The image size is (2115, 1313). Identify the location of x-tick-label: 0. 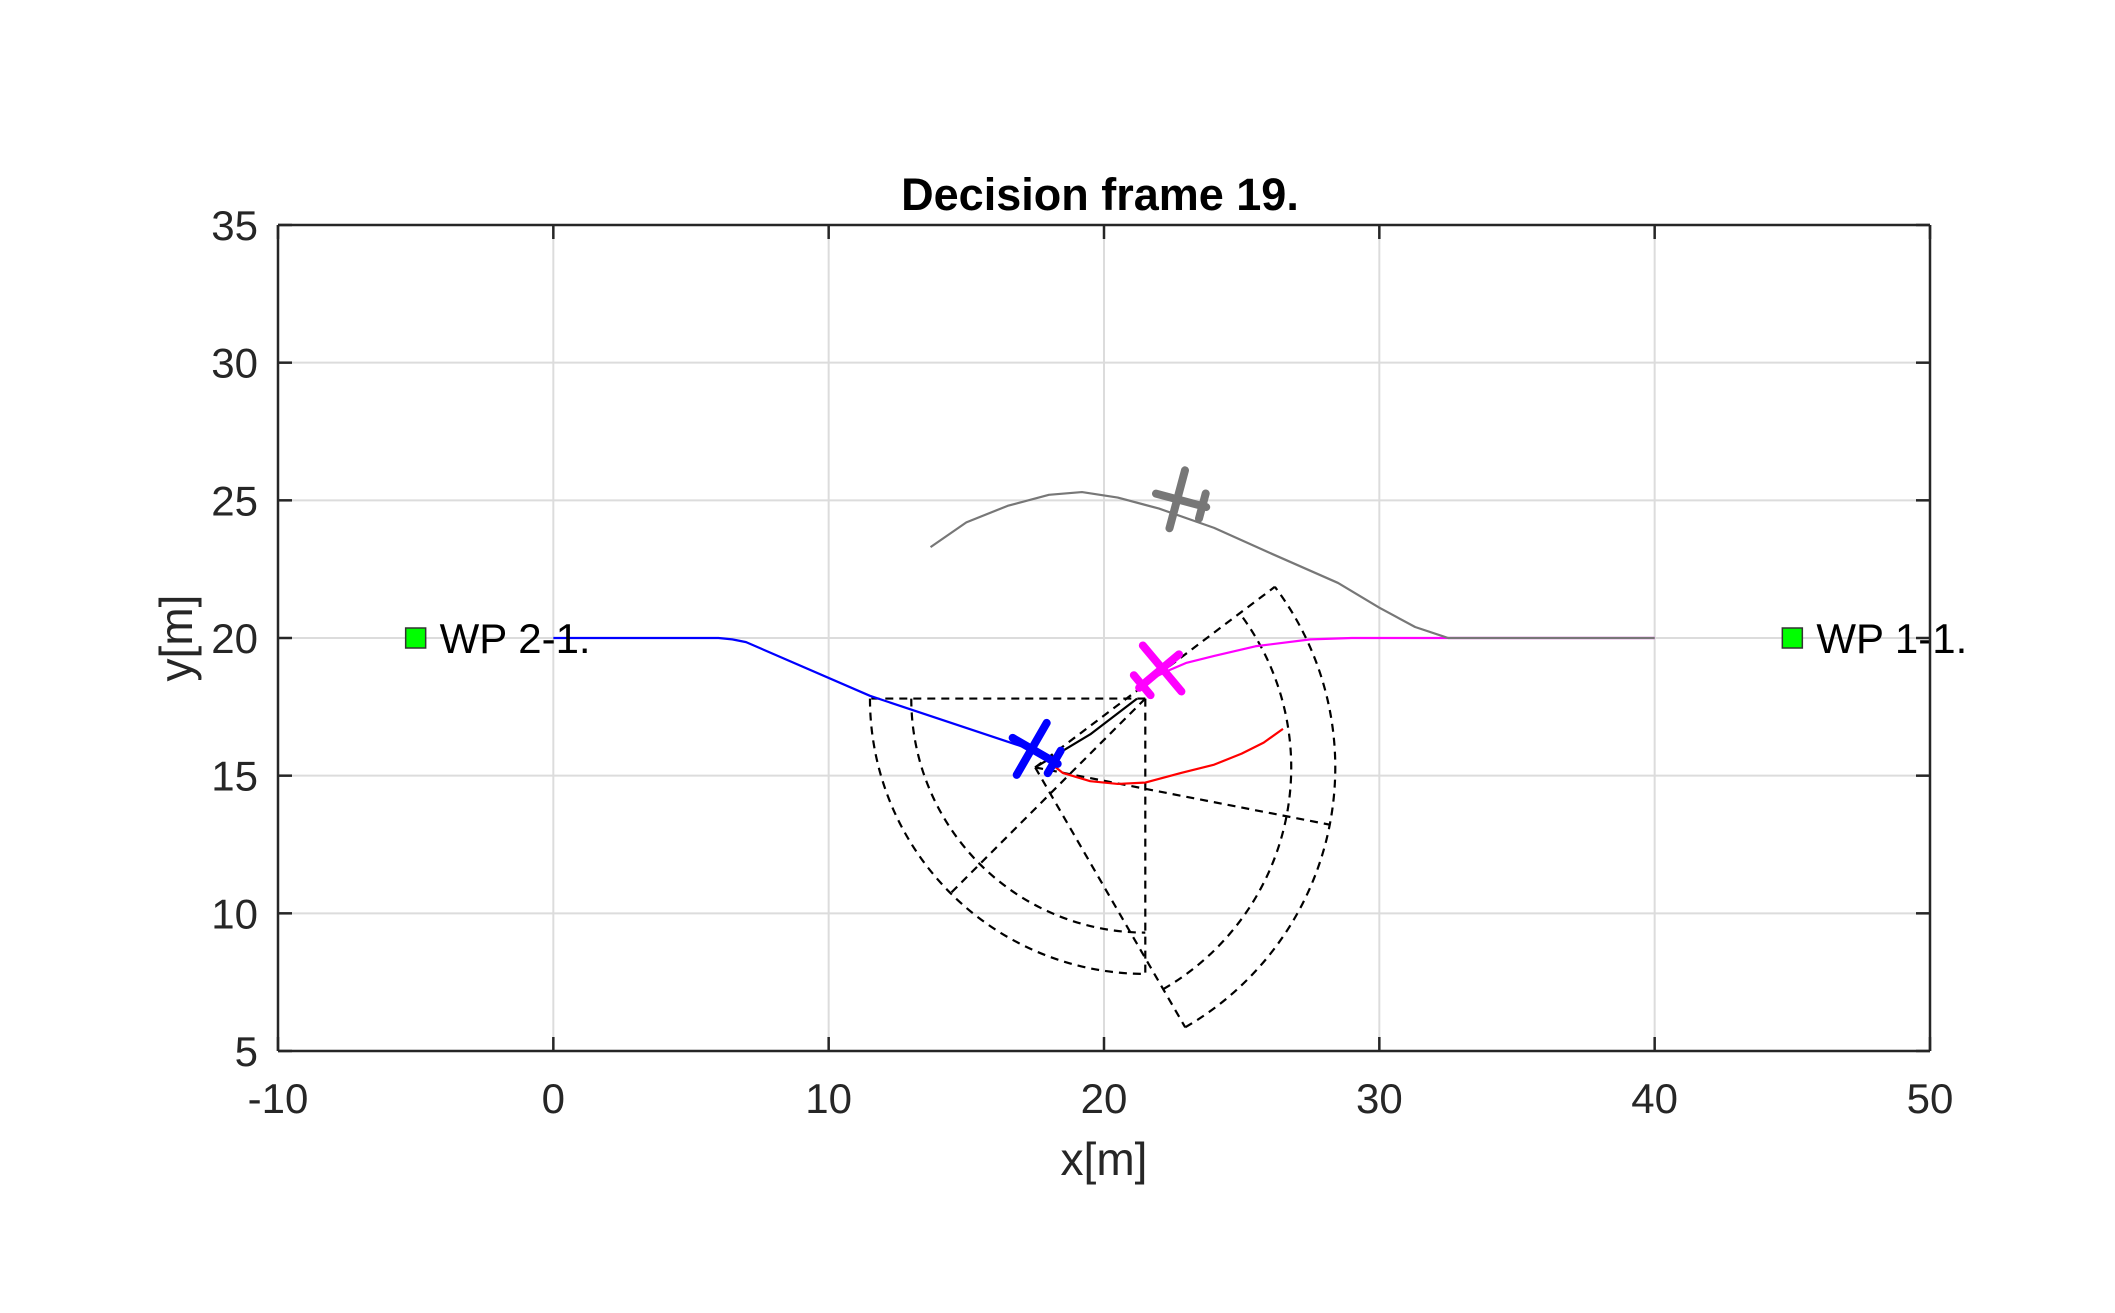
(553, 1098).